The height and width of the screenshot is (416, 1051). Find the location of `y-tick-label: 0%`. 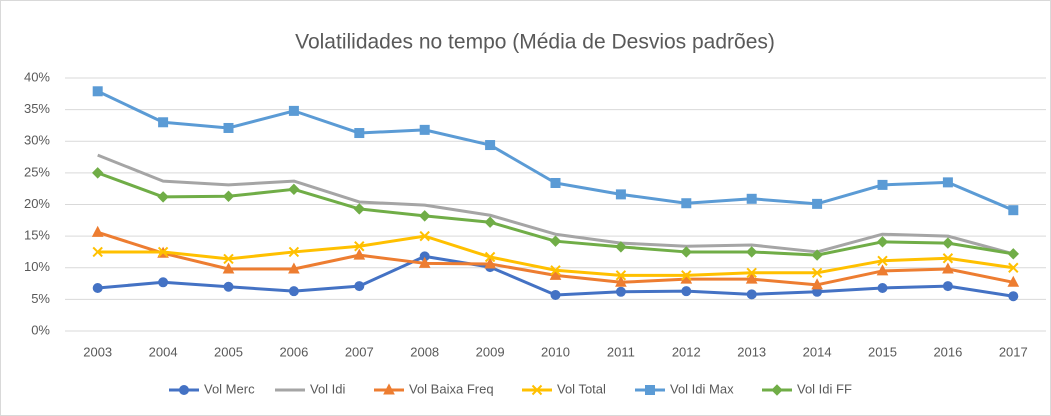

y-tick-label: 0% is located at coordinates (40, 329).